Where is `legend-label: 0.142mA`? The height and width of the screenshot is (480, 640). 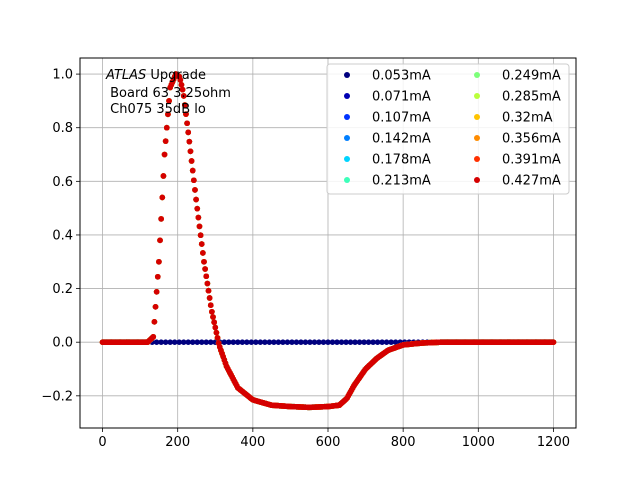
legend-label: 0.142mA is located at coordinates (401, 139).